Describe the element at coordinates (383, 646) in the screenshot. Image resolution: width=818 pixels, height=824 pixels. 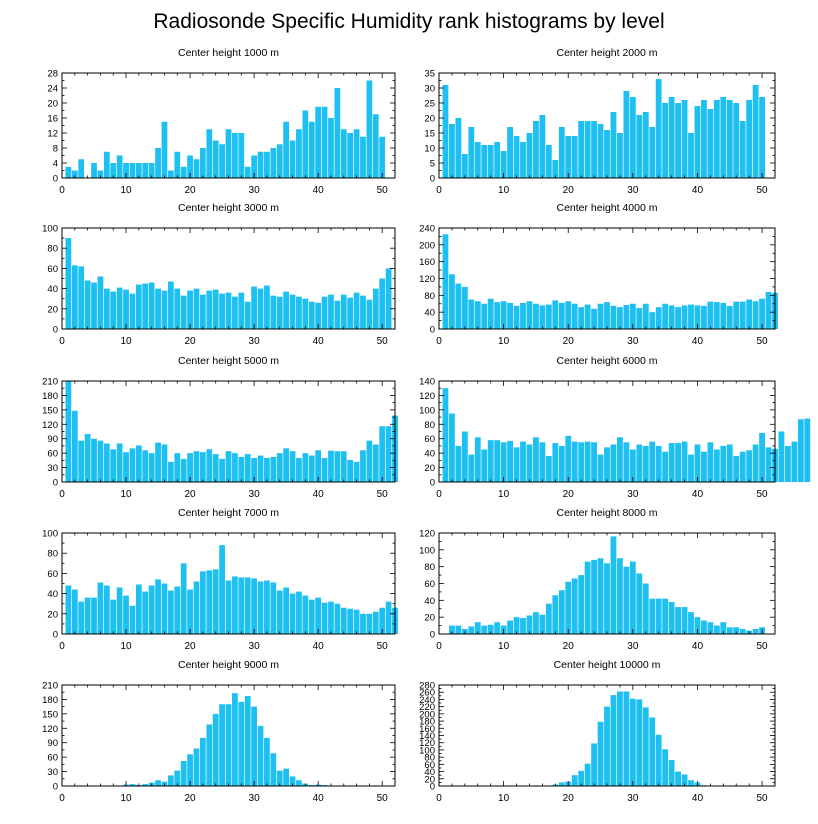
I see `x-tick-label: 50` at that location.